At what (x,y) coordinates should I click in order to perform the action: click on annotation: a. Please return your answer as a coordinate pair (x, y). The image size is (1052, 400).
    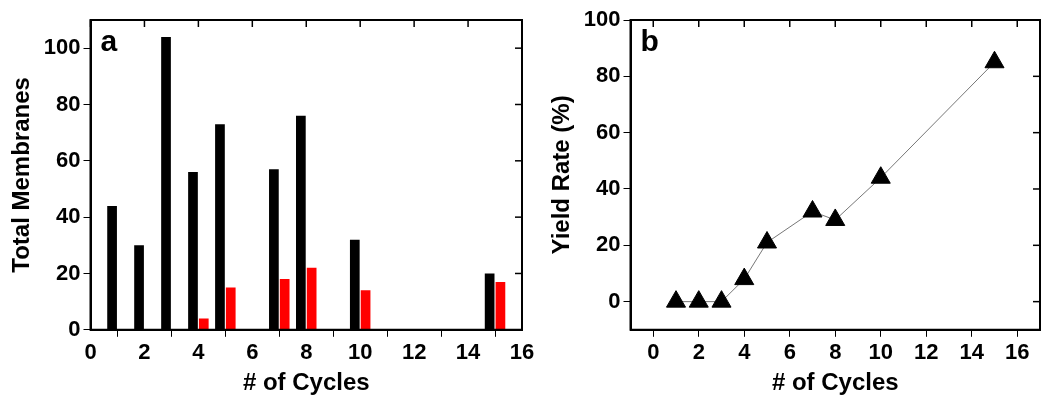
    Looking at the image, I should click on (109, 41).